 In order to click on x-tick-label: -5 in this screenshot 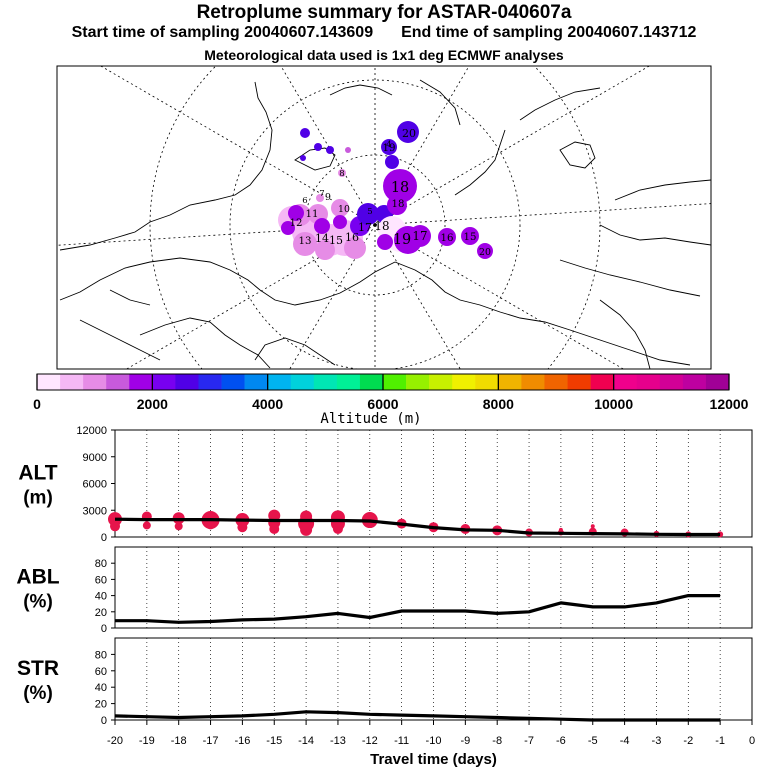, I will do `click(593, 741)`.